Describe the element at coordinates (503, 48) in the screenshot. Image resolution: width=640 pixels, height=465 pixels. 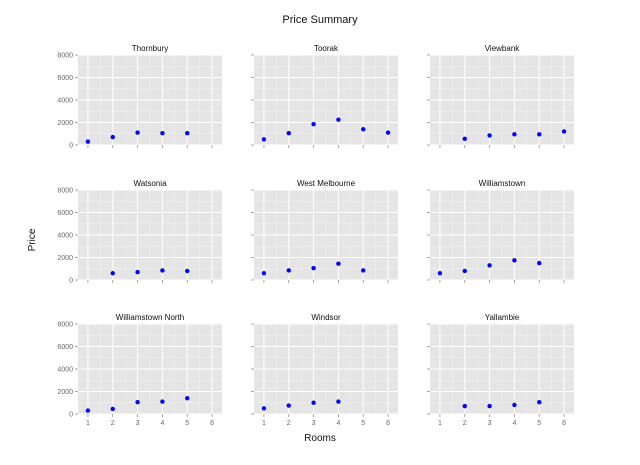
I see `facet-label: Viewbank` at that location.